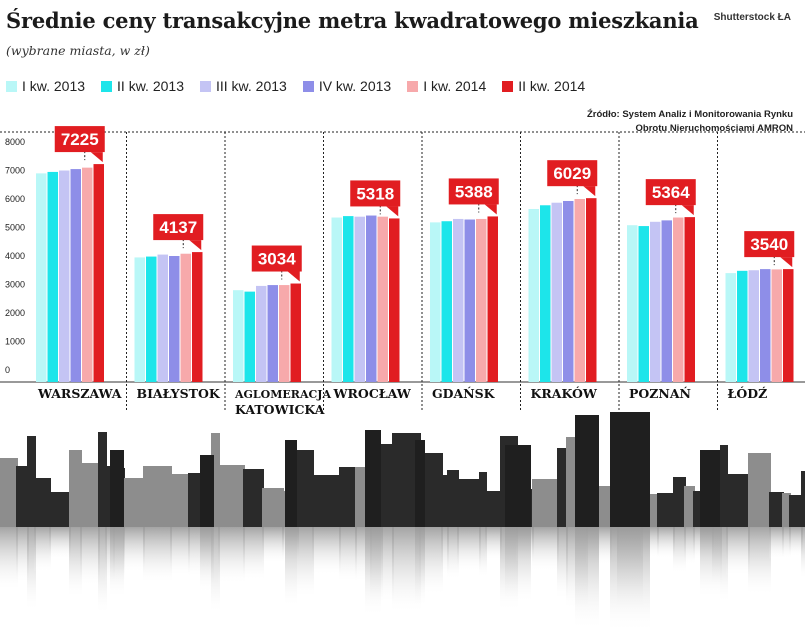 The width and height of the screenshot is (805, 632). What do you see at coordinates (752, 17) in the screenshot?
I see `image-credit: Shutterstock ŁA` at bounding box center [752, 17].